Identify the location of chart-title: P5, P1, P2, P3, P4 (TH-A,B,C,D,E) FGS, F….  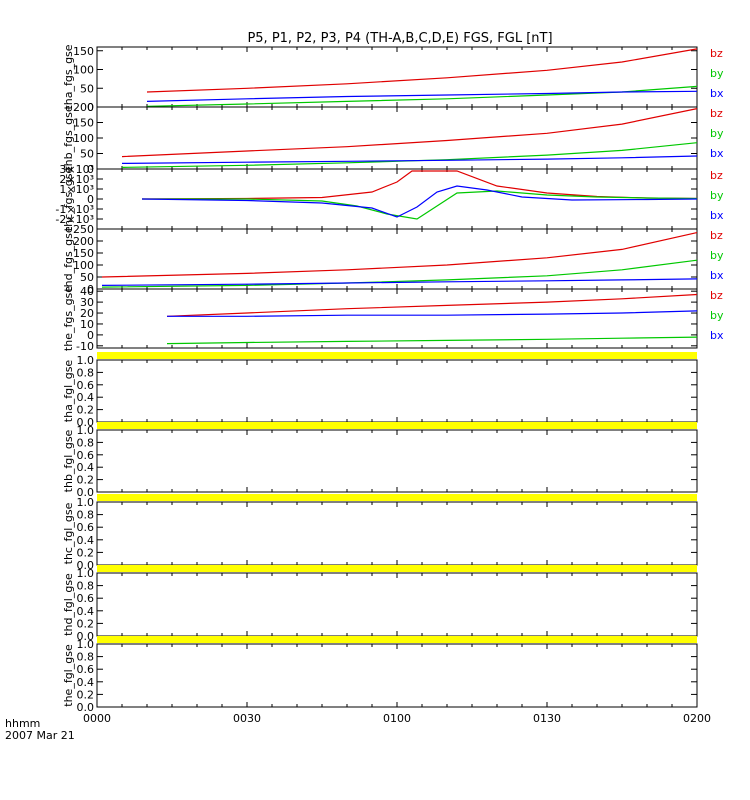
(399, 38).